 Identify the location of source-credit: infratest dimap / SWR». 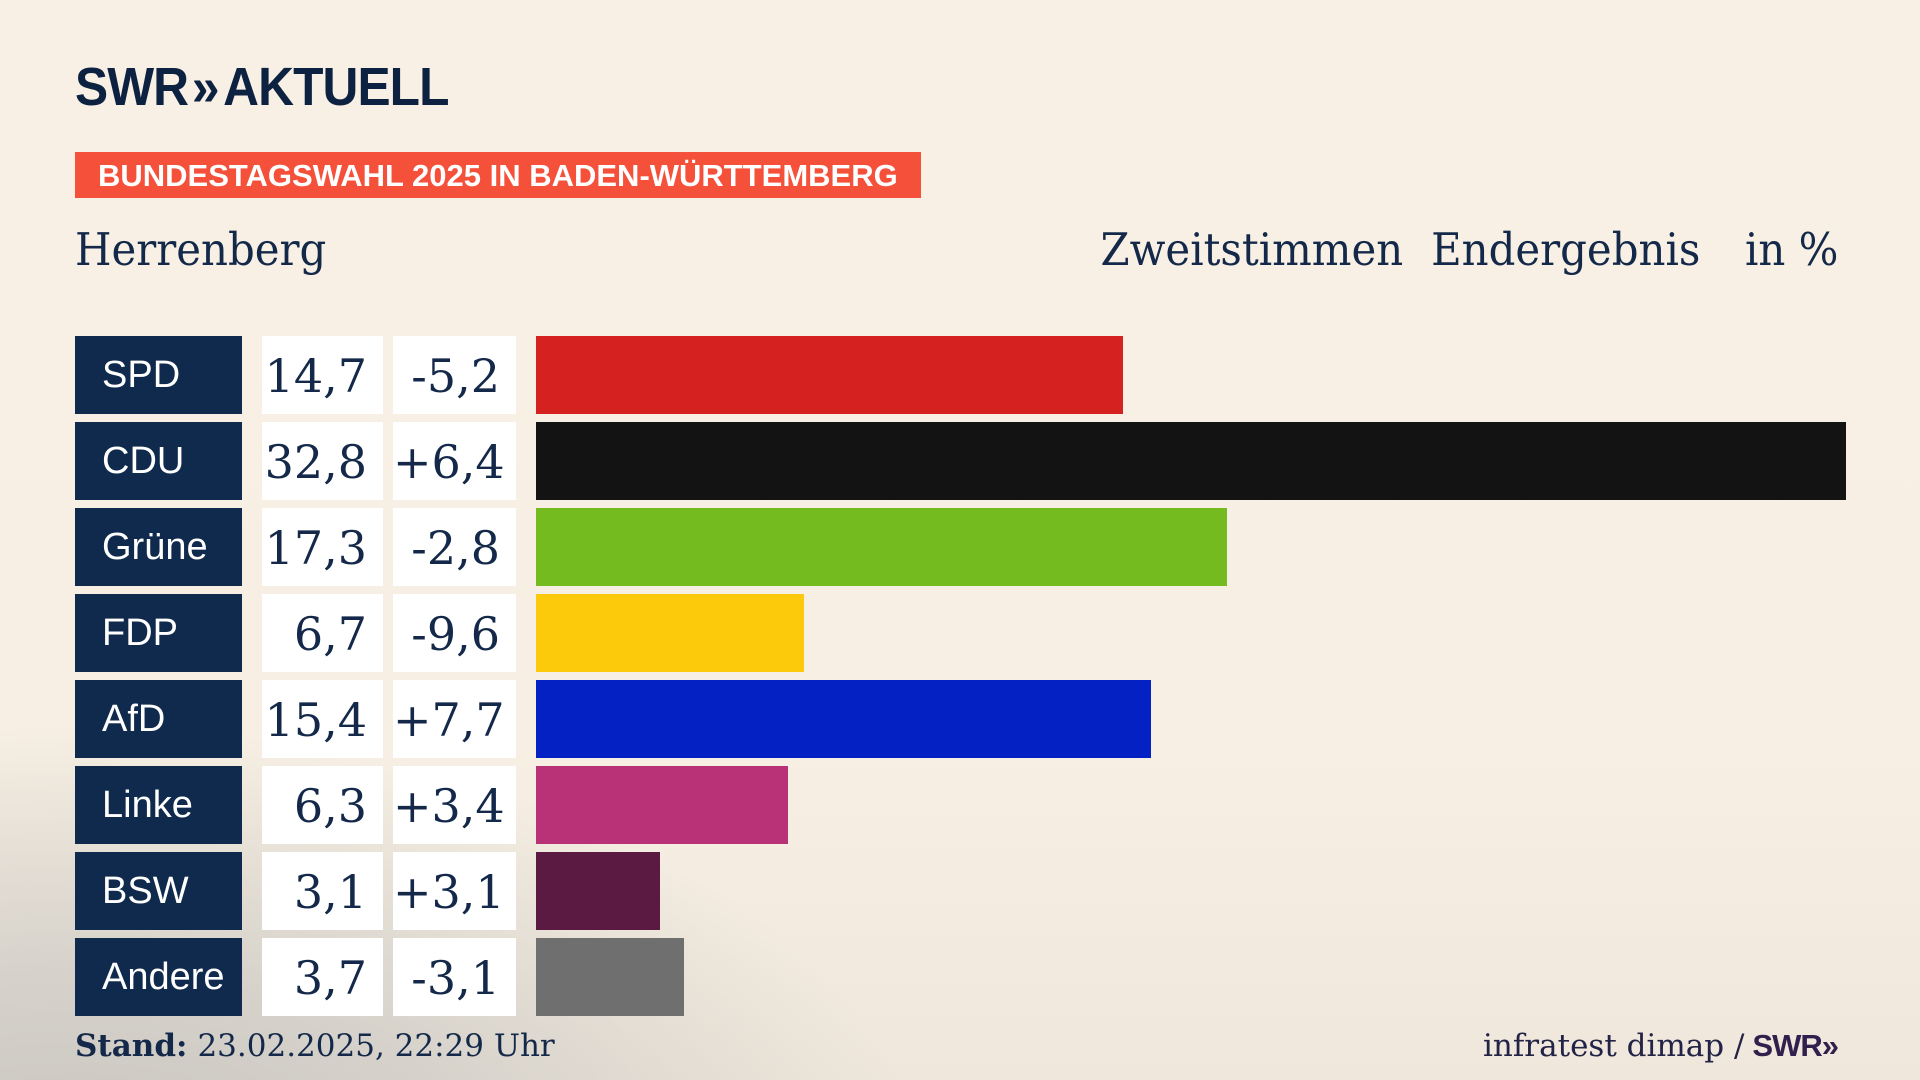
(1660, 1046).